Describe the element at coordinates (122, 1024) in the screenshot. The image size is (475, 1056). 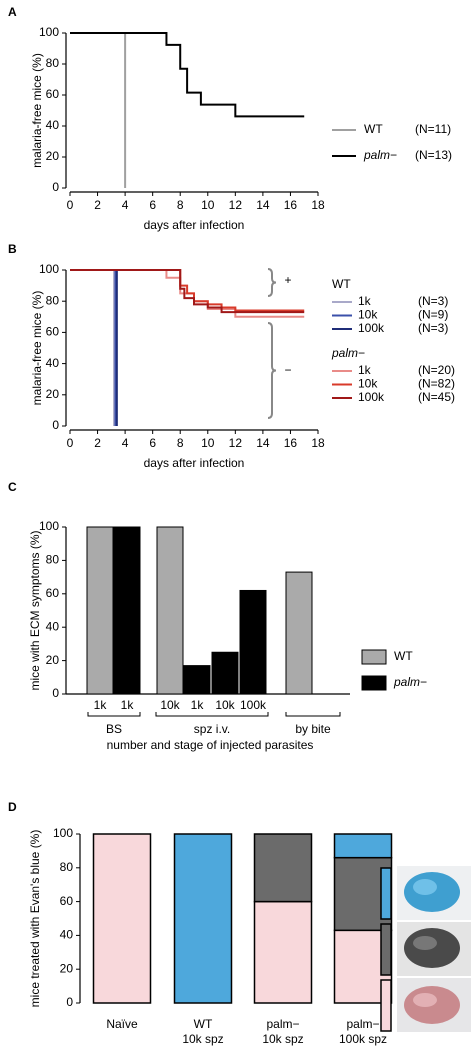
I see `x-tick-label: Naïve` at that location.